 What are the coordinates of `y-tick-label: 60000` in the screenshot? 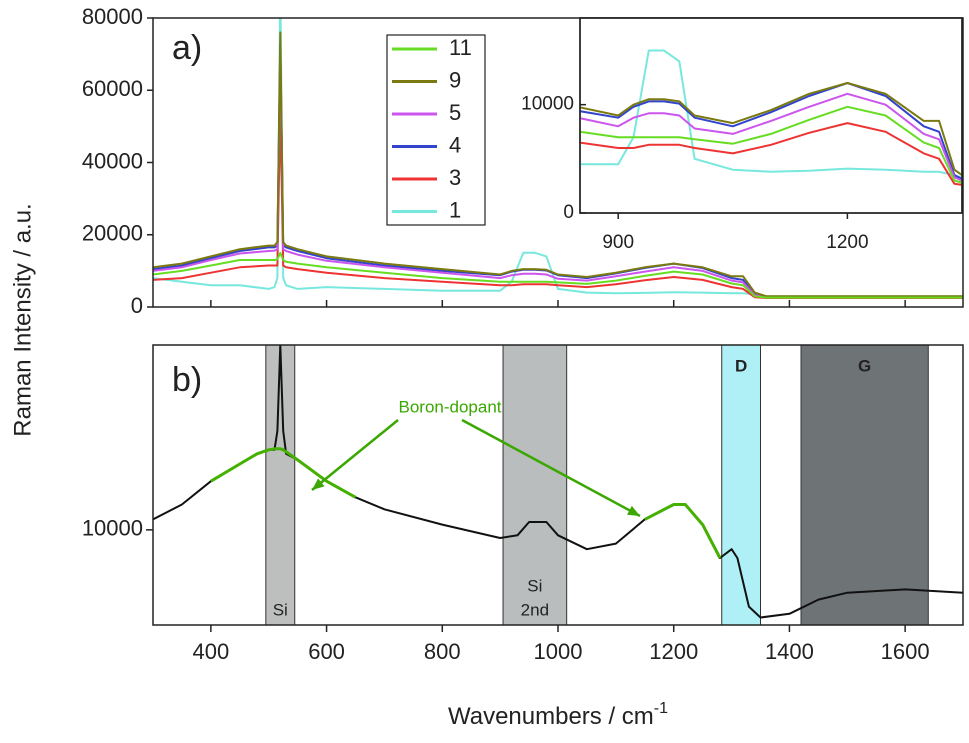 It's located at (112, 88).